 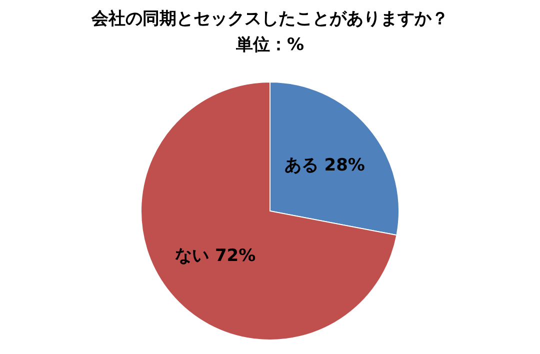 I want to click on chart-subtitle: 単位：%, so click(x=269, y=45).